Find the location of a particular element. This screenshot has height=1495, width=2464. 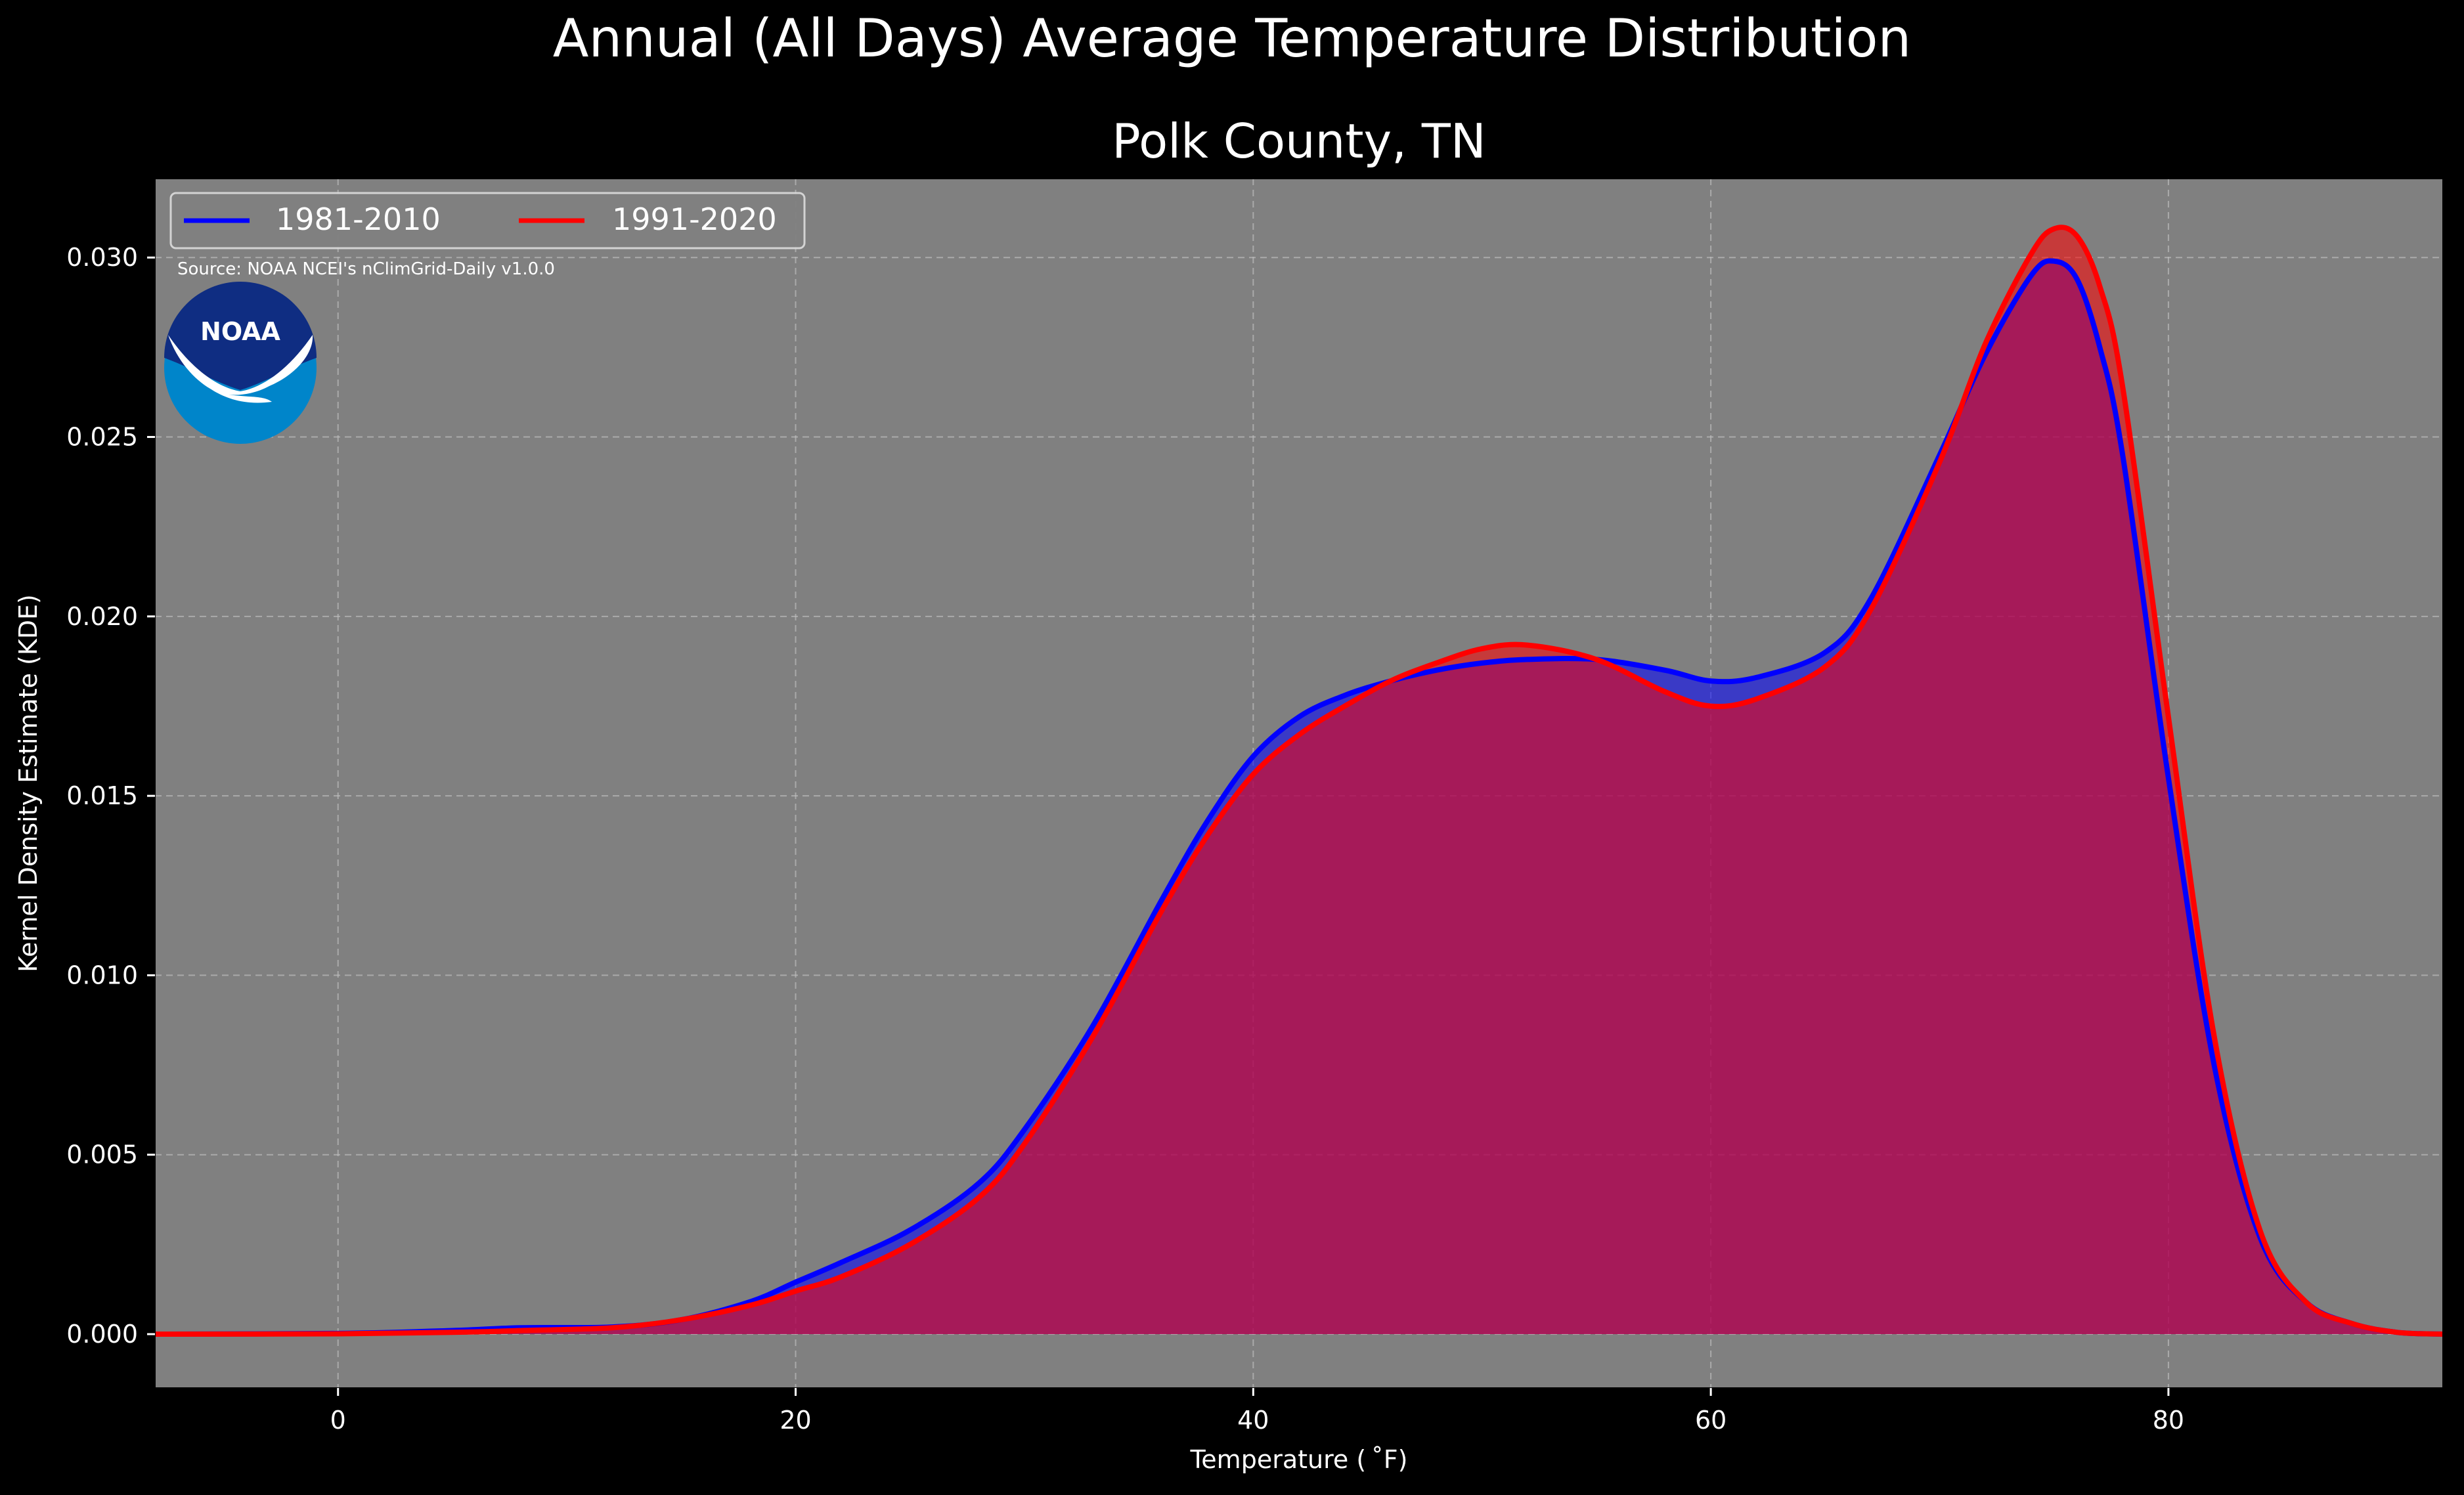

x-axis-ticks: 0 20 40 60 80 is located at coordinates (1257, 1411).